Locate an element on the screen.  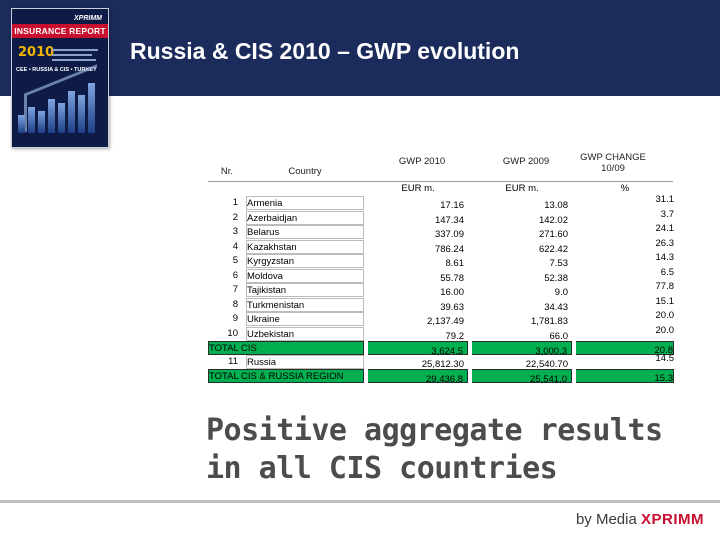
total-region-change: 15.3 is located at coordinates (625, 376).